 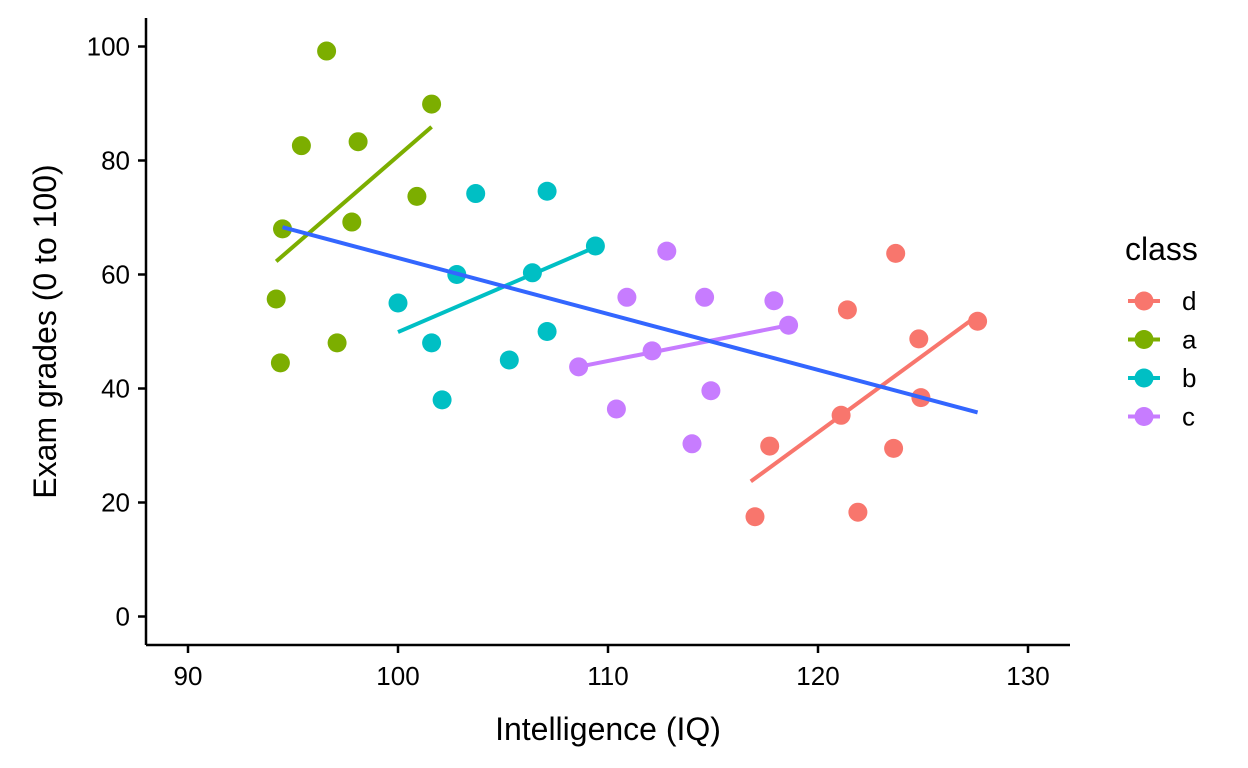 What do you see at coordinates (1161, 249) in the screenshot?
I see `legend-title: class` at bounding box center [1161, 249].